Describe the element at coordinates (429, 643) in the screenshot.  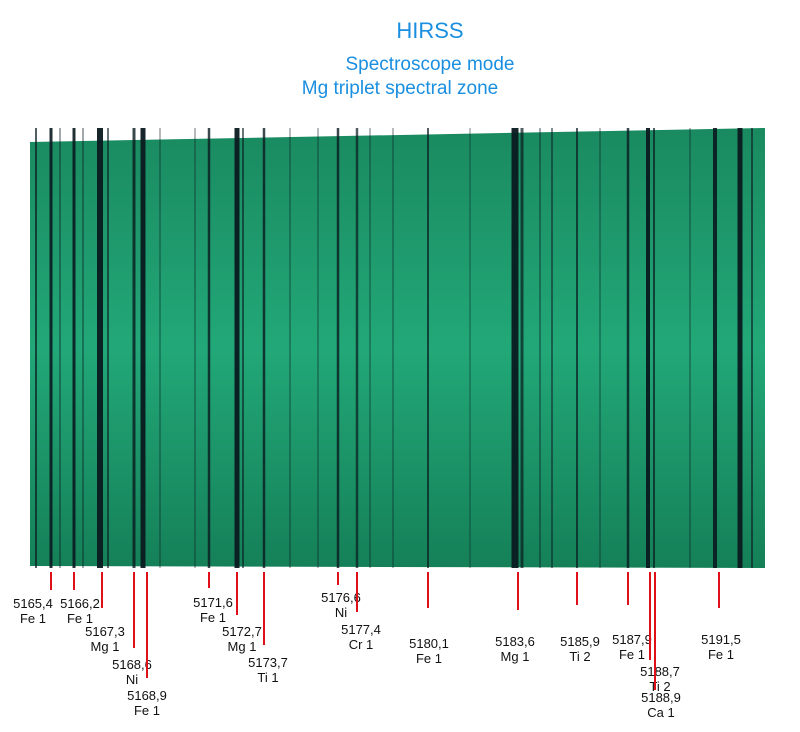
I see `wavelength-label: 5180,1` at that location.